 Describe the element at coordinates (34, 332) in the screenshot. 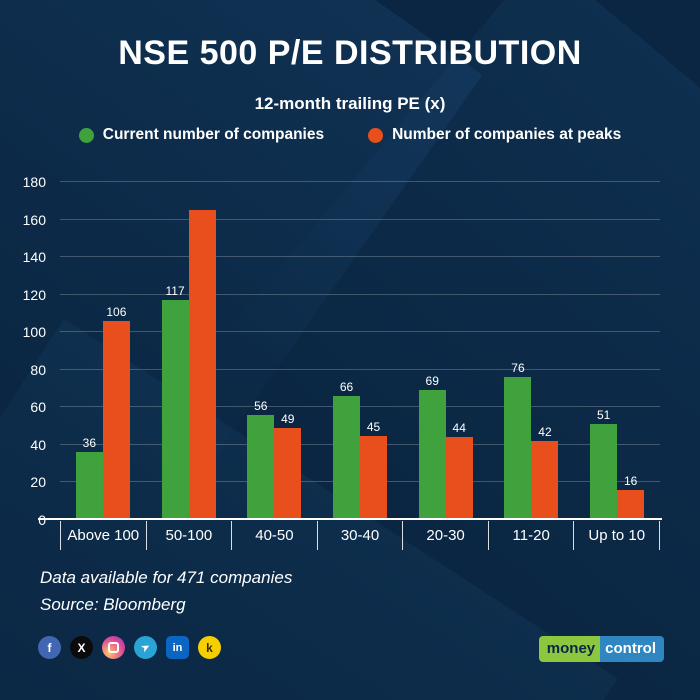

I see `y-tick-label: 100` at that location.